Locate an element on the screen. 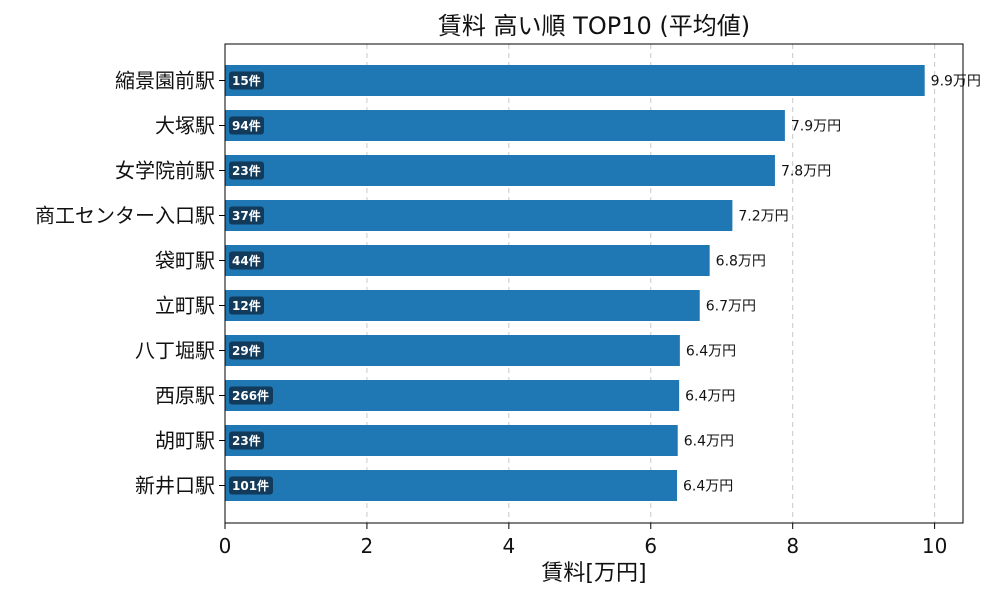 The image size is (1000, 600). value-label: 7.9万円 is located at coordinates (816, 127).